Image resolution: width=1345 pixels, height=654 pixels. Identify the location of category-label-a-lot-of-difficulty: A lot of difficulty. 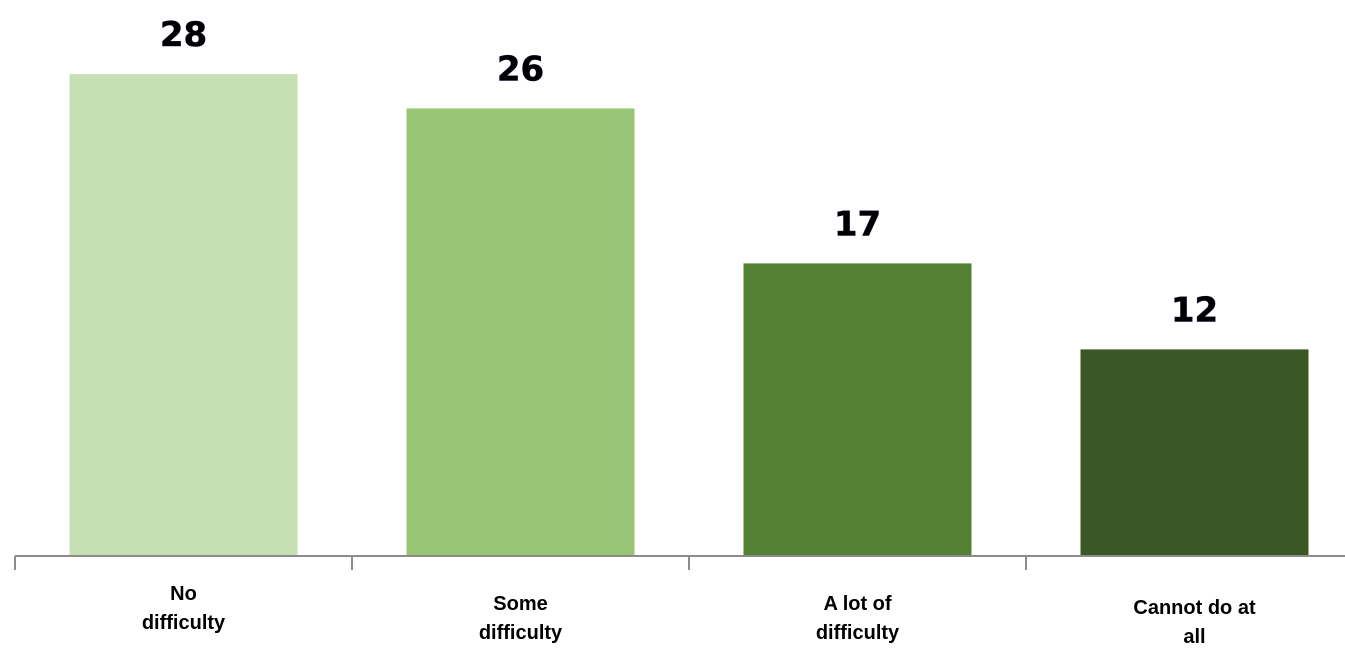
(858, 618).